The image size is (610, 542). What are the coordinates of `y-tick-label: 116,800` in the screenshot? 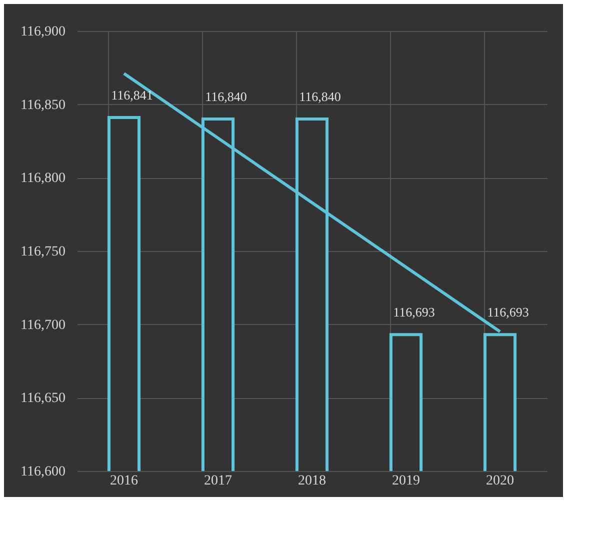 It's located at (43, 178).